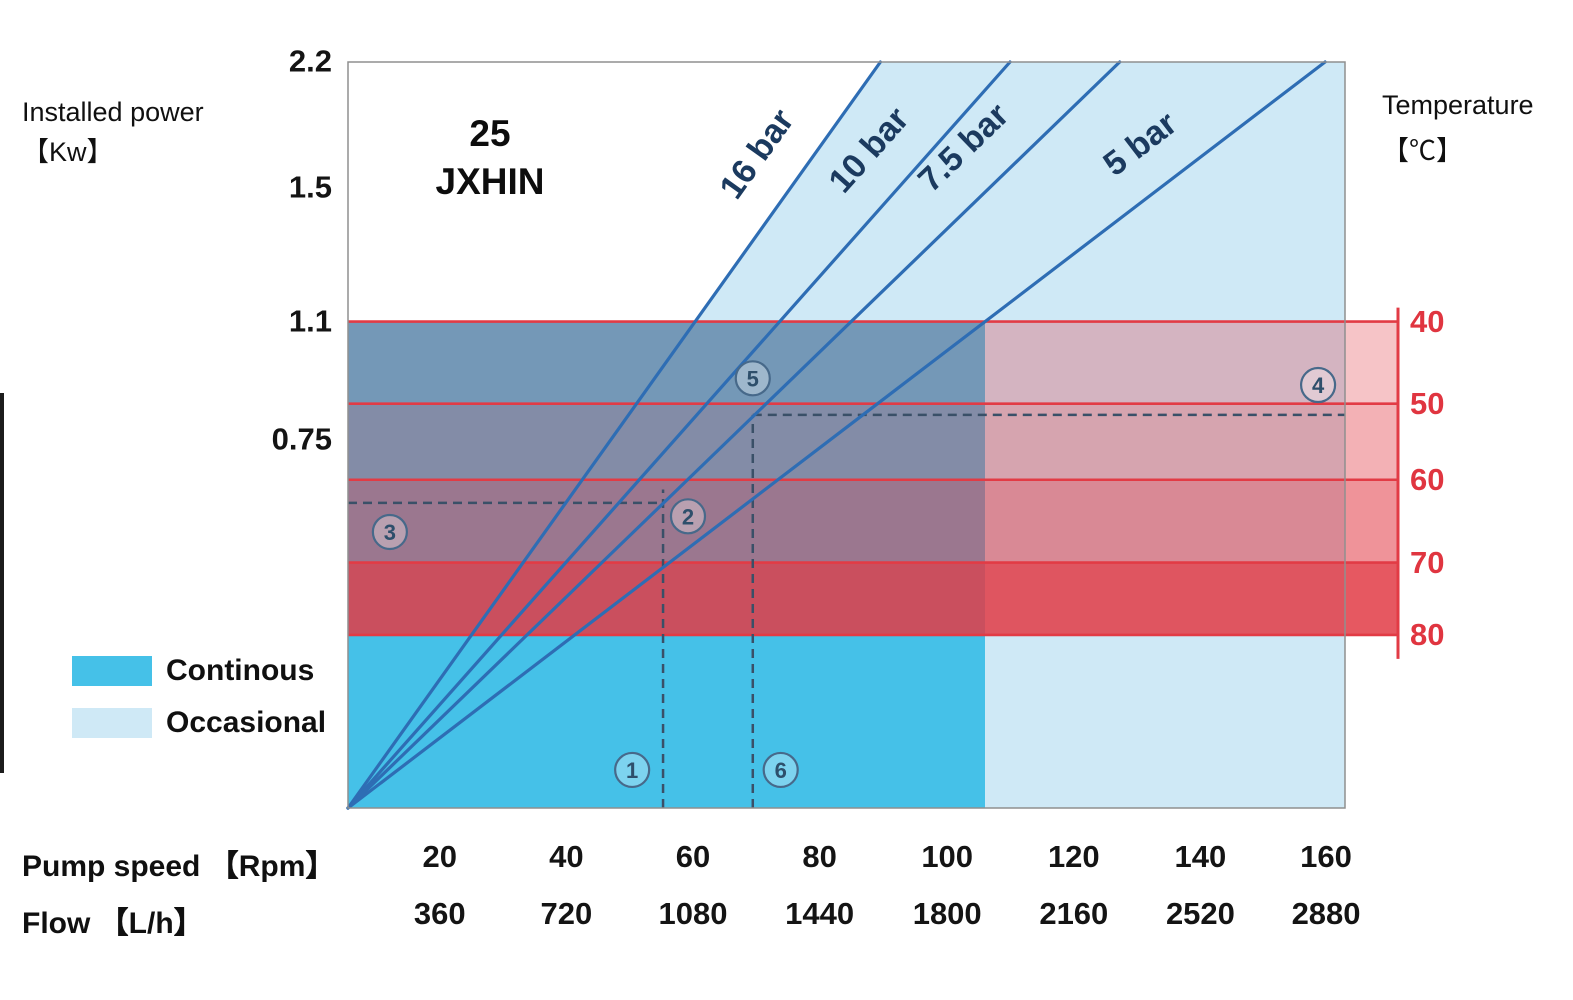 This screenshot has height=1000, width=1573. Describe the element at coordinates (1200, 856) in the screenshot. I see `pump-speed-tick-140: 140` at that location.